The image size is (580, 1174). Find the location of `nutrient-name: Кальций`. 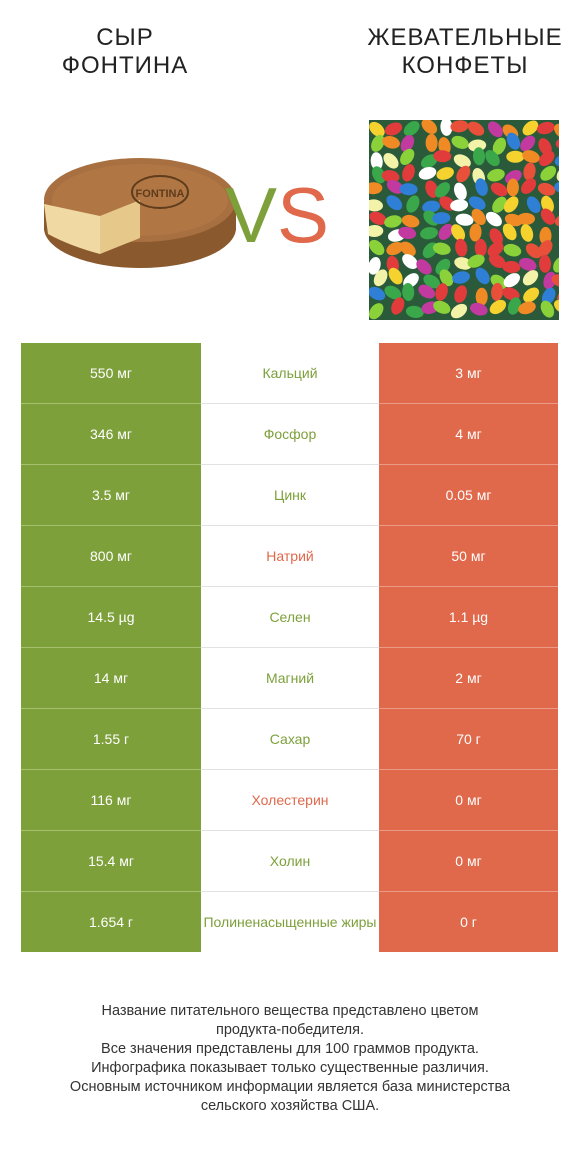

nutrient-name: Кальций is located at coordinates (290, 373).